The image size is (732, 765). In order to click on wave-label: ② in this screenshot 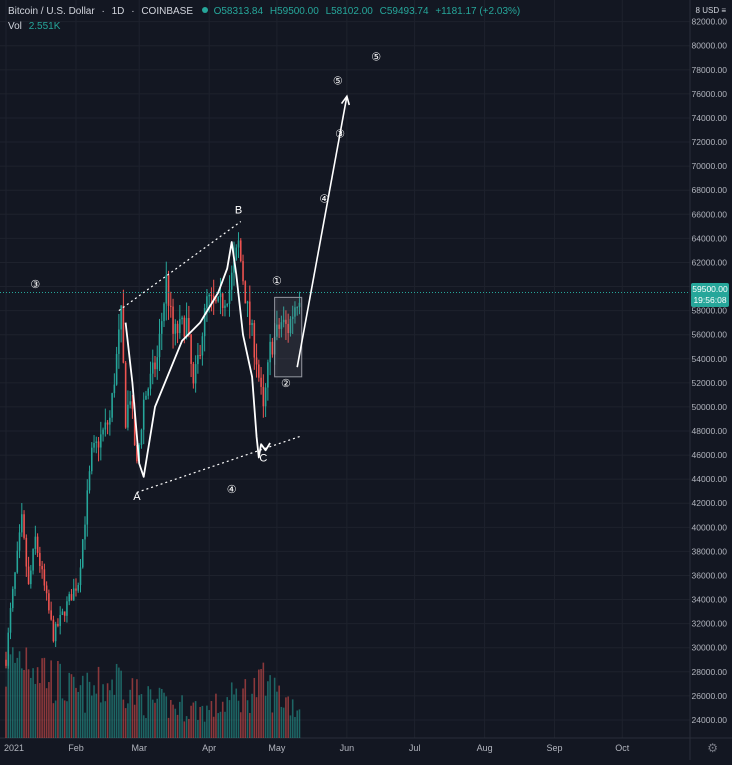, I will do `click(286, 384)`.